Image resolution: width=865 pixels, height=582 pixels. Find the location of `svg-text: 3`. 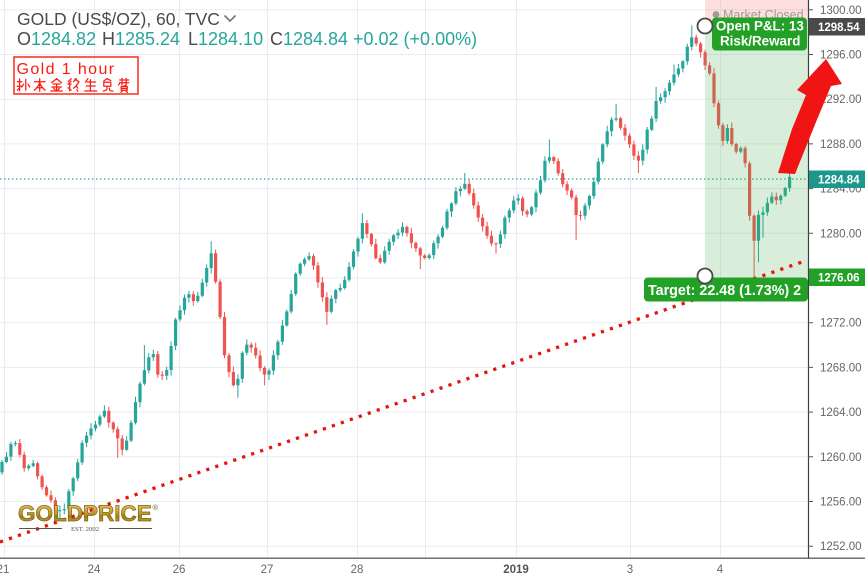

svg-text: 3 is located at coordinates (630, 570).